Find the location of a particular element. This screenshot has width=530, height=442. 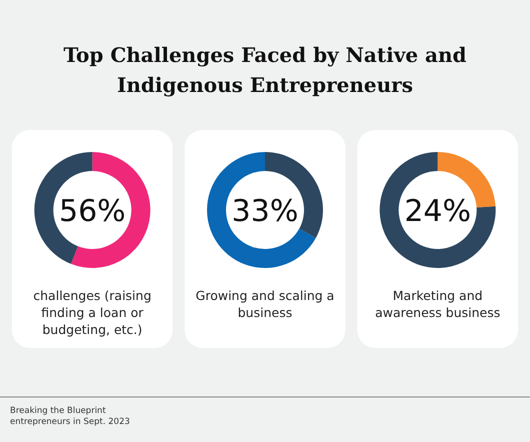

text: Breaking the Blueprint is located at coordinates (58, 411).